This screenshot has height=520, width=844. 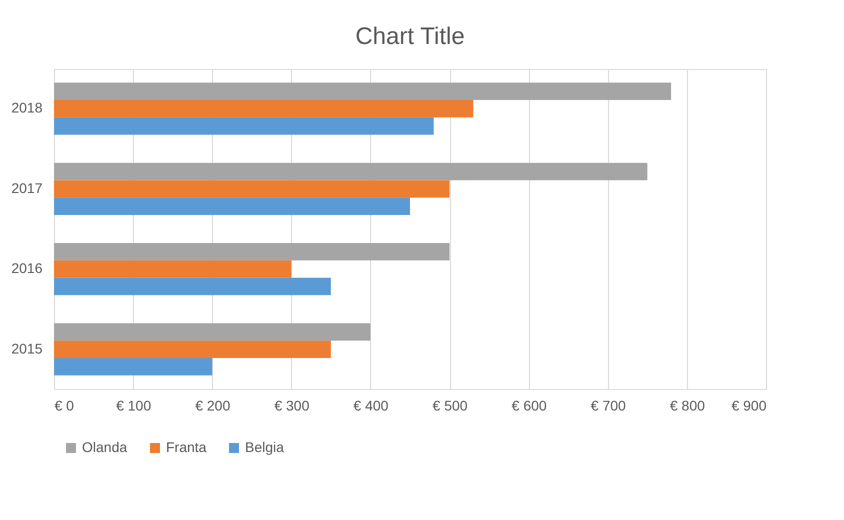 What do you see at coordinates (134, 406) in the screenshot?
I see `x-tick-label: € 100` at bounding box center [134, 406].